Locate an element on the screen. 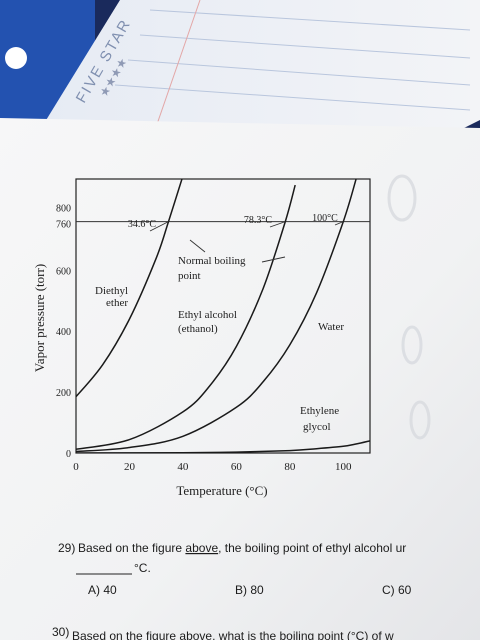 Image resolution: width=480 pixels, height=640 pixels. x-tick-label-40: 40 is located at coordinates (183, 467).